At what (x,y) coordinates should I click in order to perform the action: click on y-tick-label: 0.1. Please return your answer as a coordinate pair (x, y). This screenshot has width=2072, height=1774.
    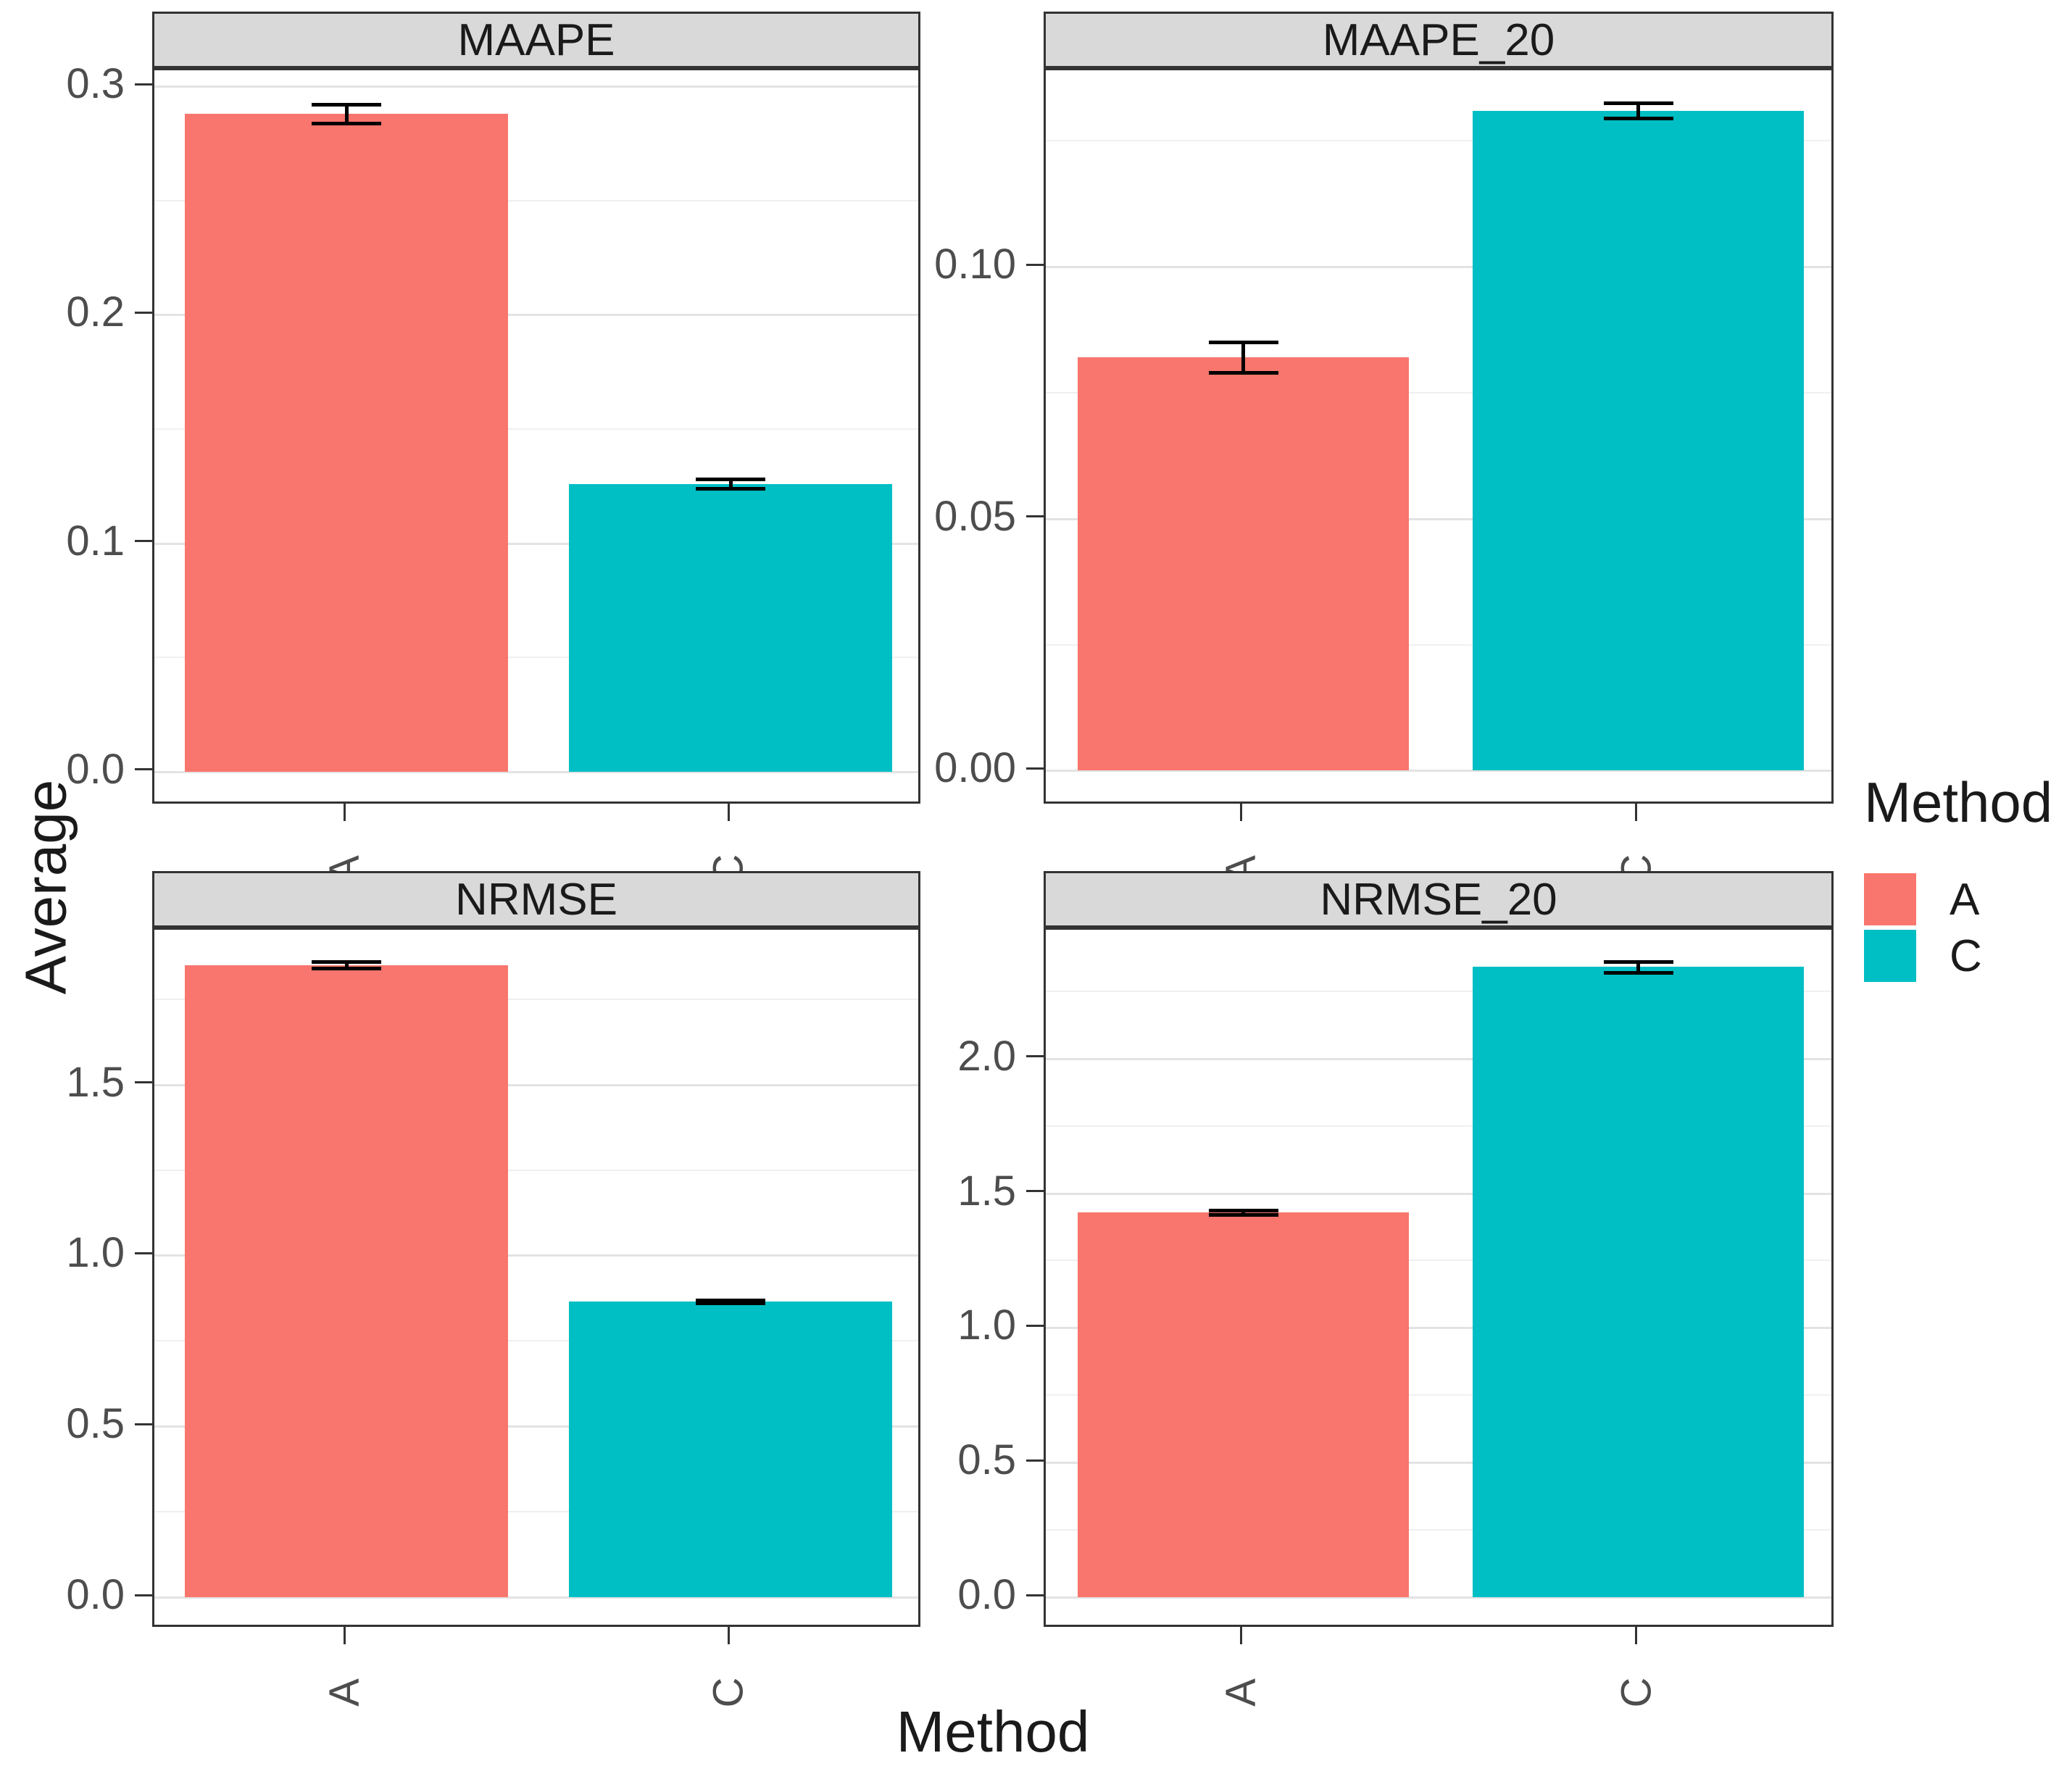
    Looking at the image, I should click on (95, 541).